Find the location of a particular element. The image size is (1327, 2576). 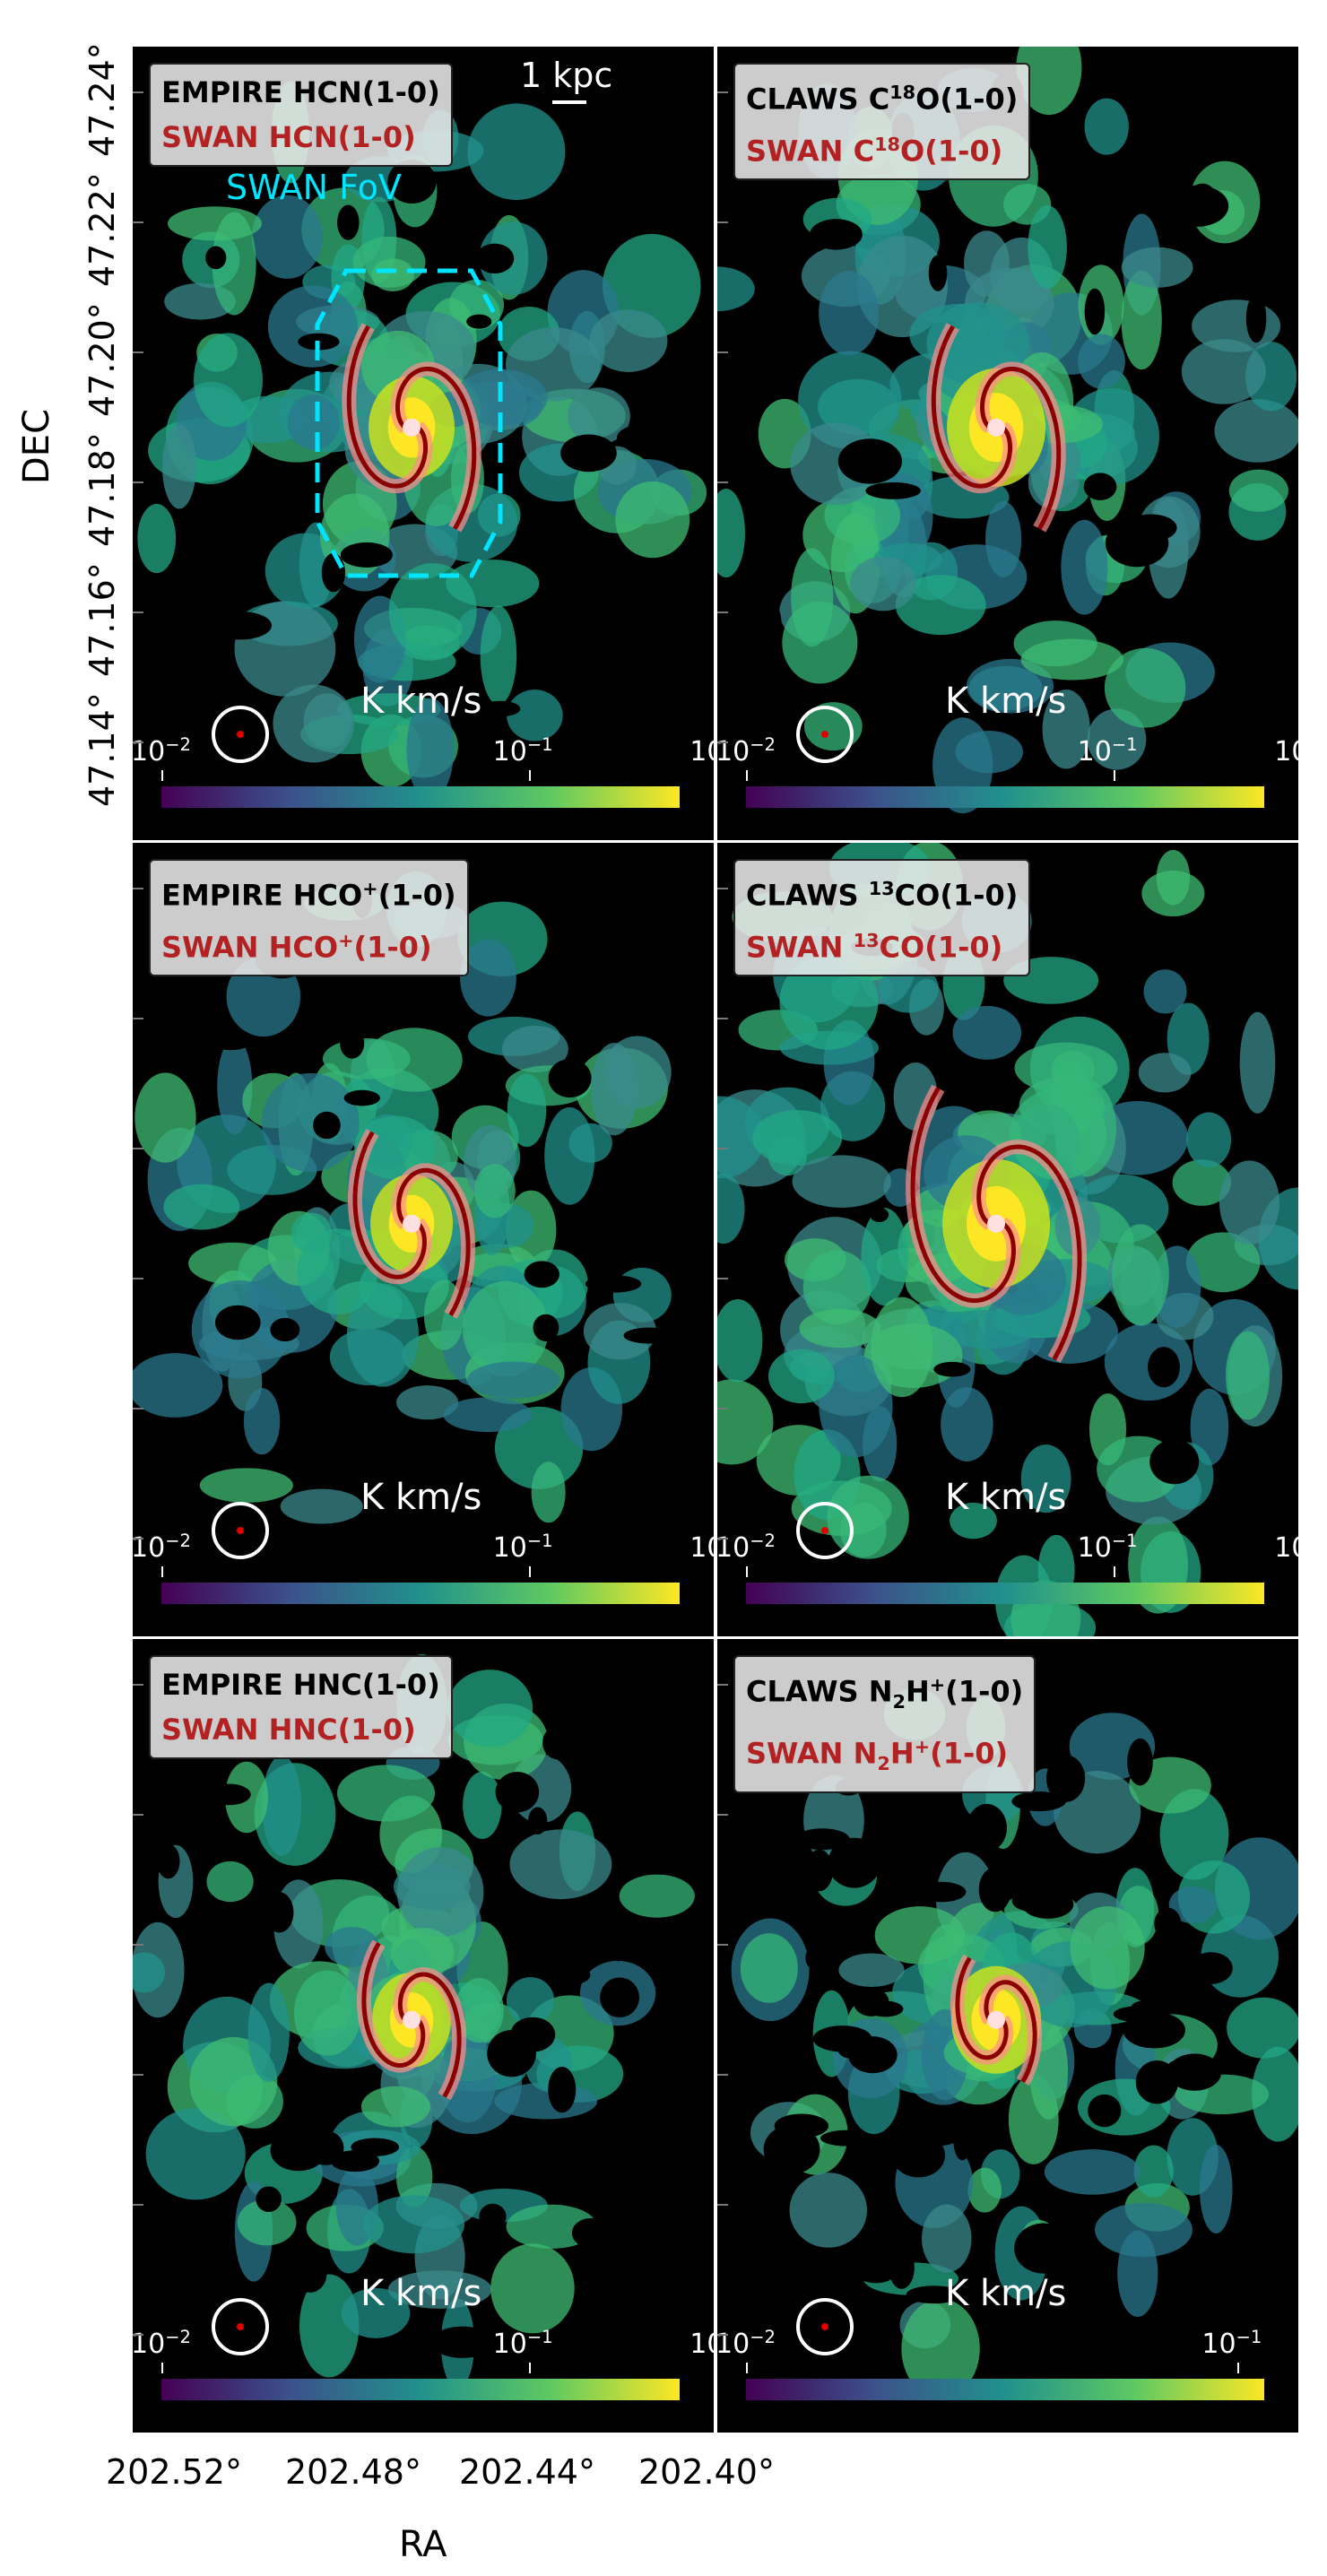

scalebar-line is located at coordinates (569, 102).